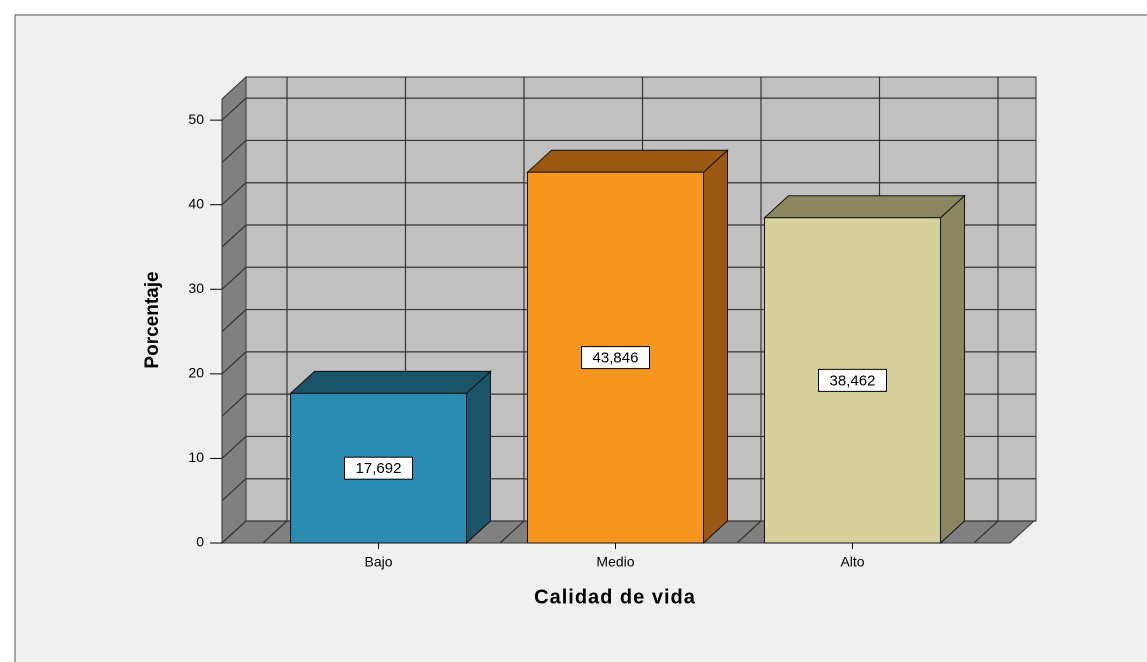 This screenshot has height=662, width=1147. What do you see at coordinates (152, 319) in the screenshot?
I see `y-axis-title: Porcentaje` at bounding box center [152, 319].